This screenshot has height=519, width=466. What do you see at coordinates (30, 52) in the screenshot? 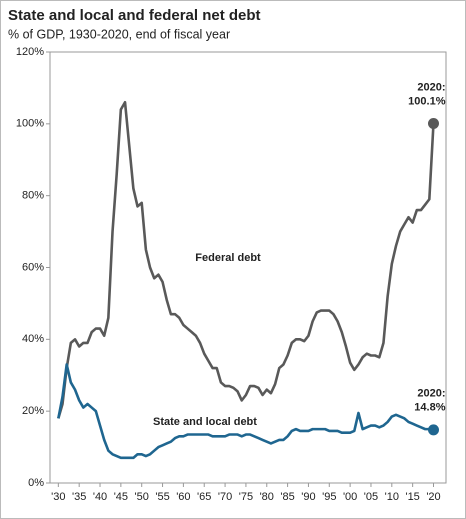
I see `y-tick-label: 120%` at bounding box center [30, 52].